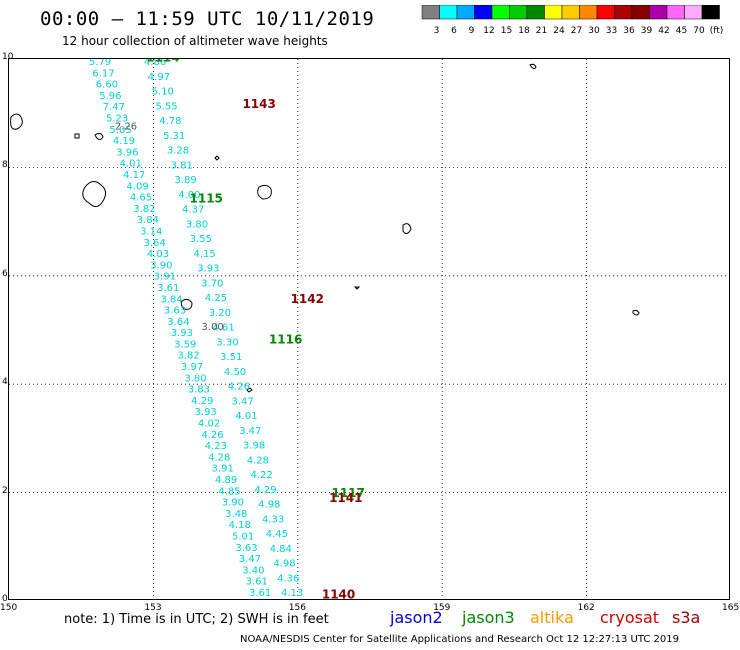  I want to click on satellite-label: s3a, so click(686, 617).